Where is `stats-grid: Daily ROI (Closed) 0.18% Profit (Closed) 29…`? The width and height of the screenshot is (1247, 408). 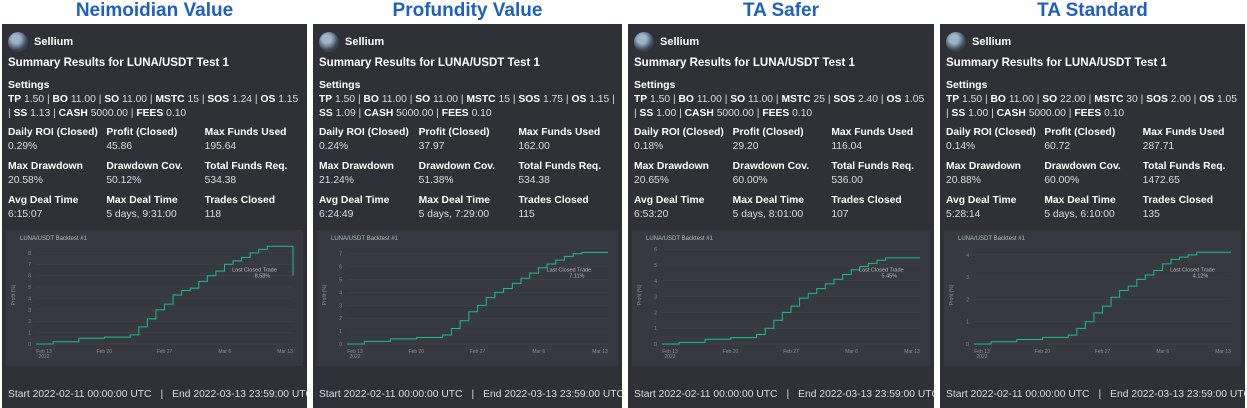
stats-grid: Daily ROI (Closed) 0.18% Profit (Closed) 29… is located at coordinates (782, 174).